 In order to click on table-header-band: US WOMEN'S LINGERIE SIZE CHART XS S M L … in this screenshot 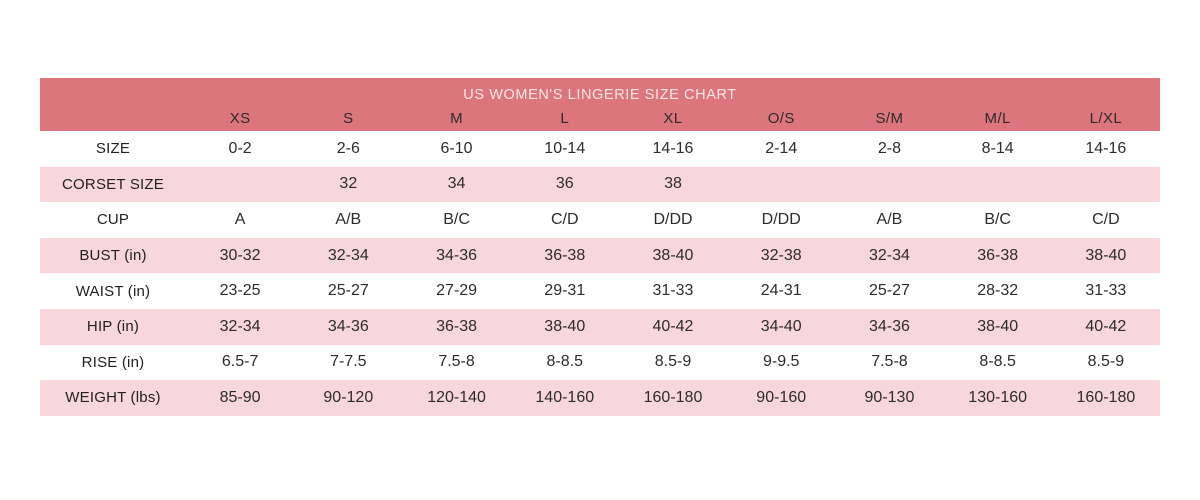, I will do `click(600, 104)`.